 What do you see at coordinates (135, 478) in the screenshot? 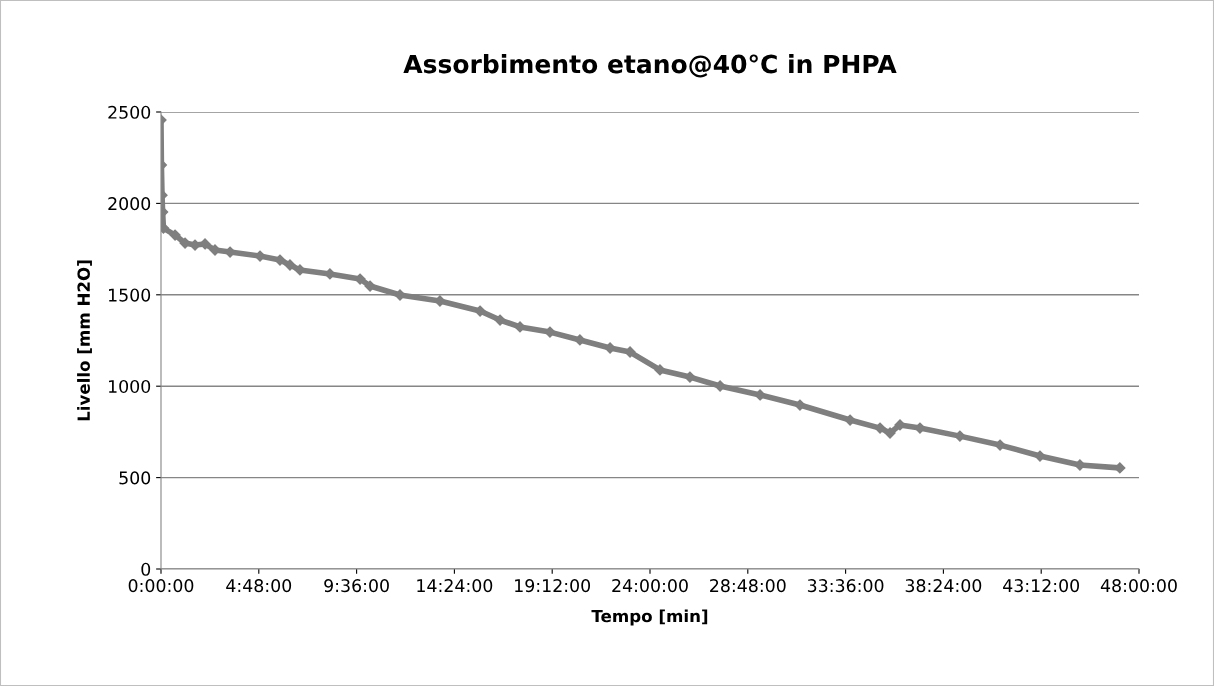
I see `y-tick-label: 500` at bounding box center [135, 478].